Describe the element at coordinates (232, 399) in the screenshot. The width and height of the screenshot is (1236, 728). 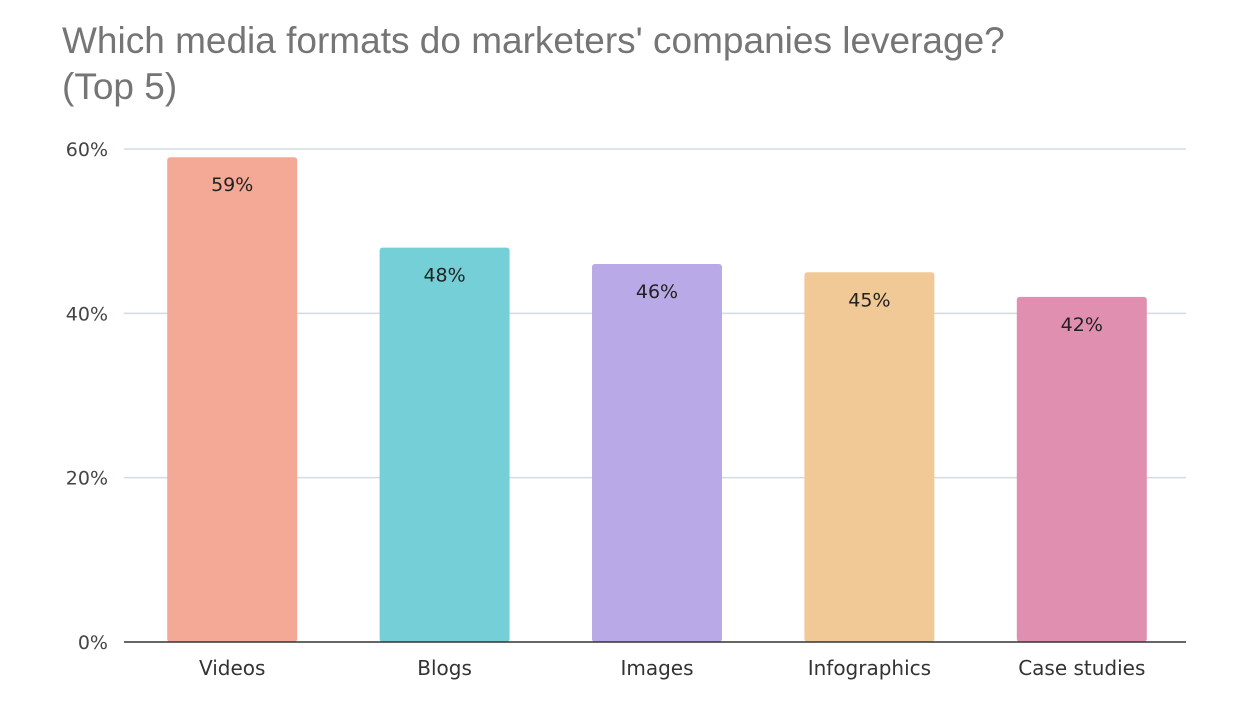
I see `bar-videos` at that location.